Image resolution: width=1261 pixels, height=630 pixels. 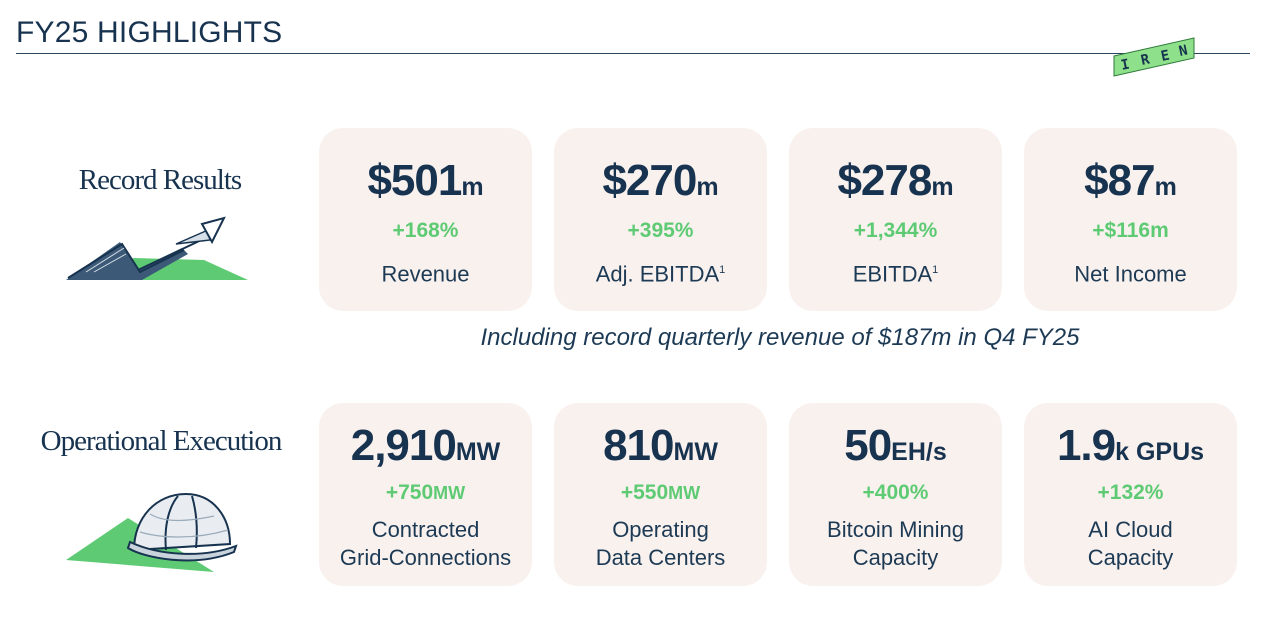 I want to click on data-centers-change: +550MW, so click(x=660, y=492).